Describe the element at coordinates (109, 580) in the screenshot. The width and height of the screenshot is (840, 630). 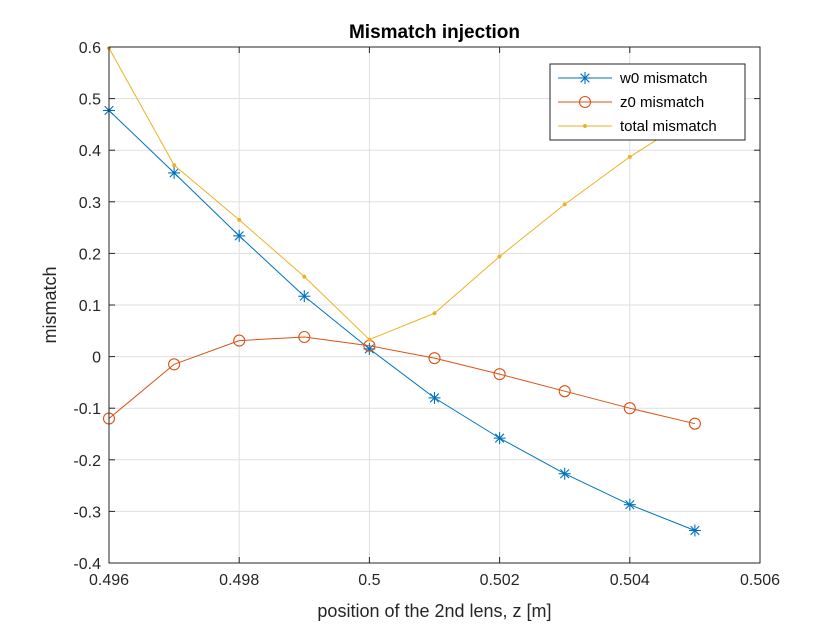
I see `x-tick-label: 0.496` at that location.